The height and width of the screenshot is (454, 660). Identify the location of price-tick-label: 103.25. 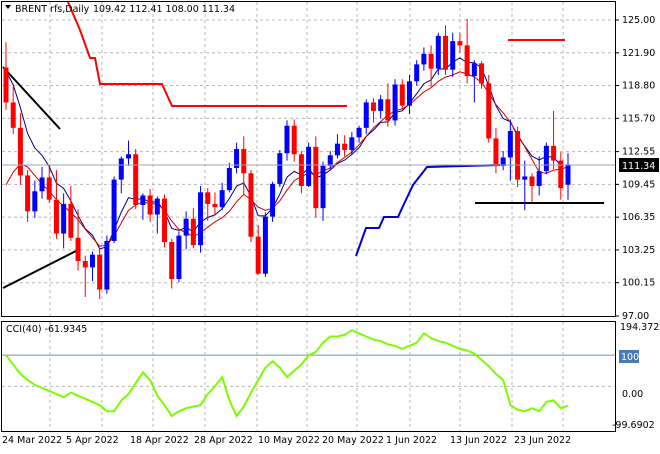
(638, 250).